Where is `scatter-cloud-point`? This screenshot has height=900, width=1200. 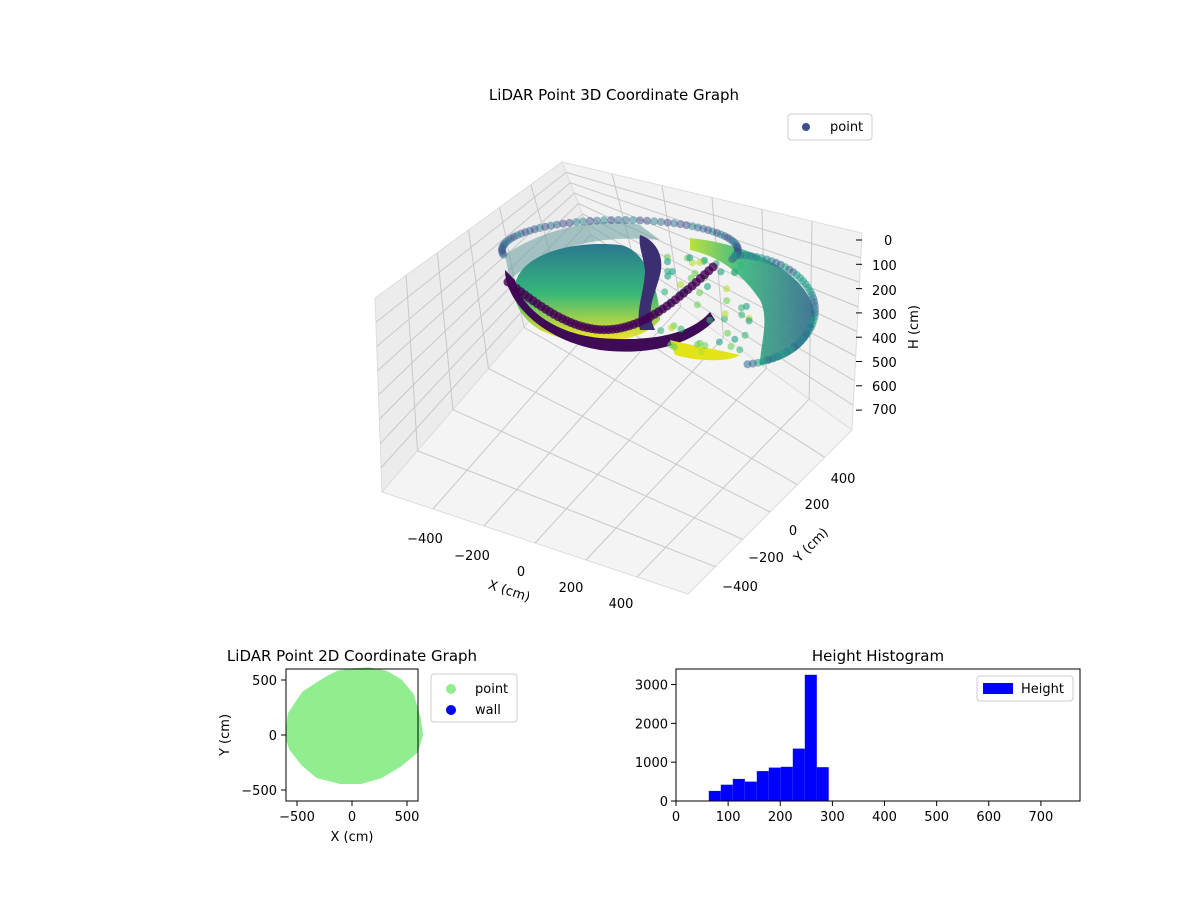
scatter-cloud-point is located at coordinates (354, 725).